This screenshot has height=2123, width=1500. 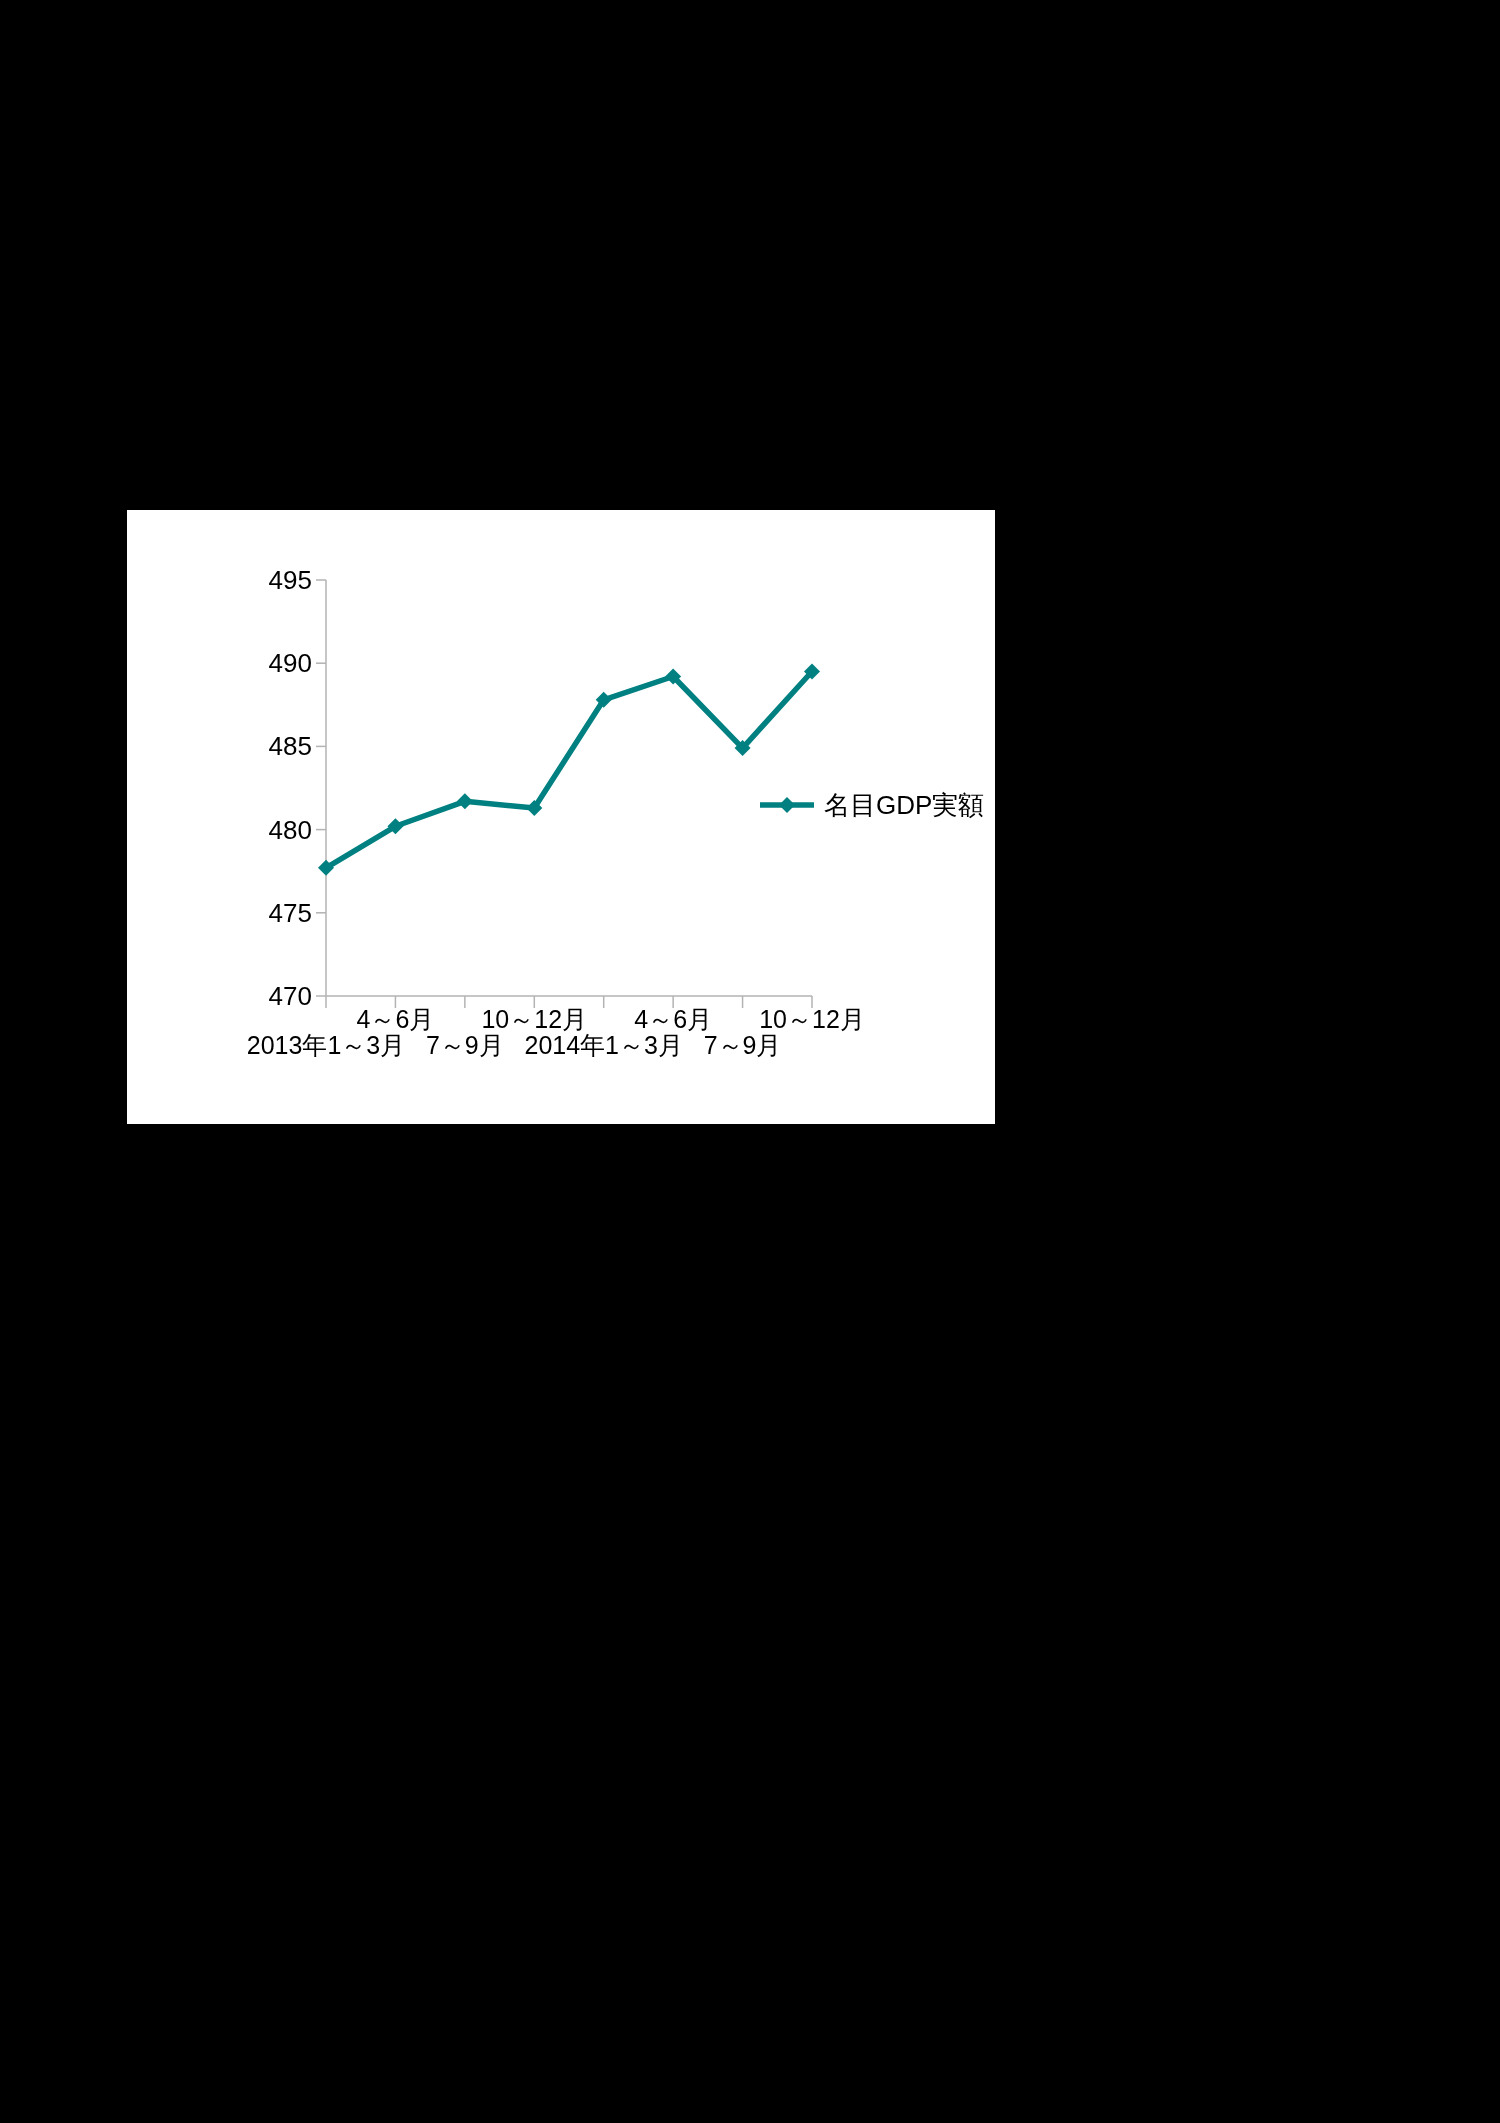 What do you see at coordinates (603, 1045) in the screenshot?
I see `x-tick-label: 2014年1～3月` at bounding box center [603, 1045].